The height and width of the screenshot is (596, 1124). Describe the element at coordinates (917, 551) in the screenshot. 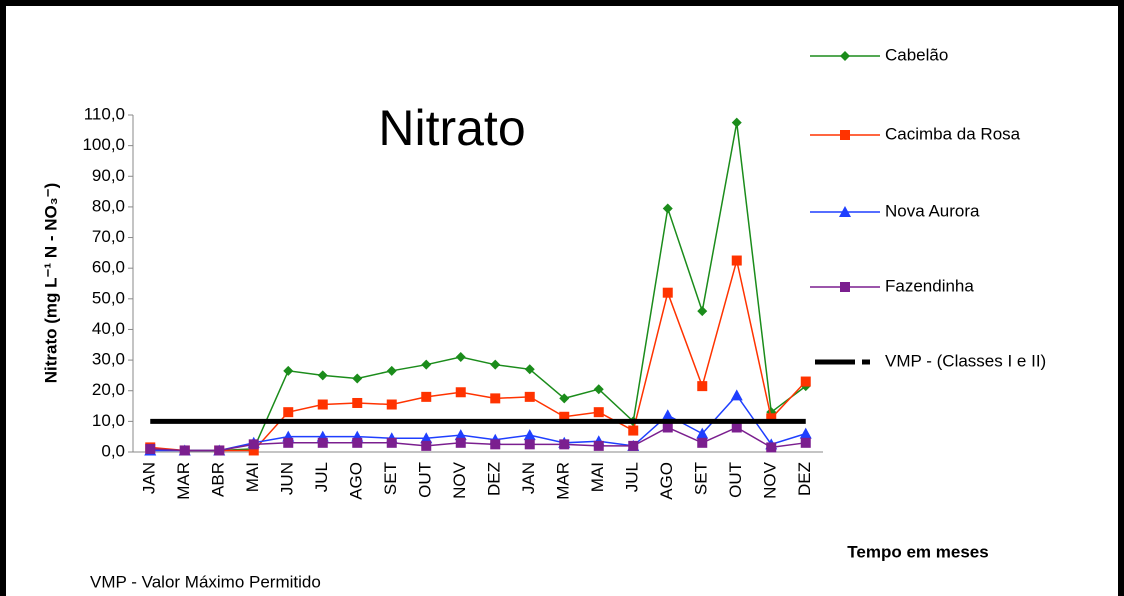

I see `x-axis-title: Tempo em meses` at that location.